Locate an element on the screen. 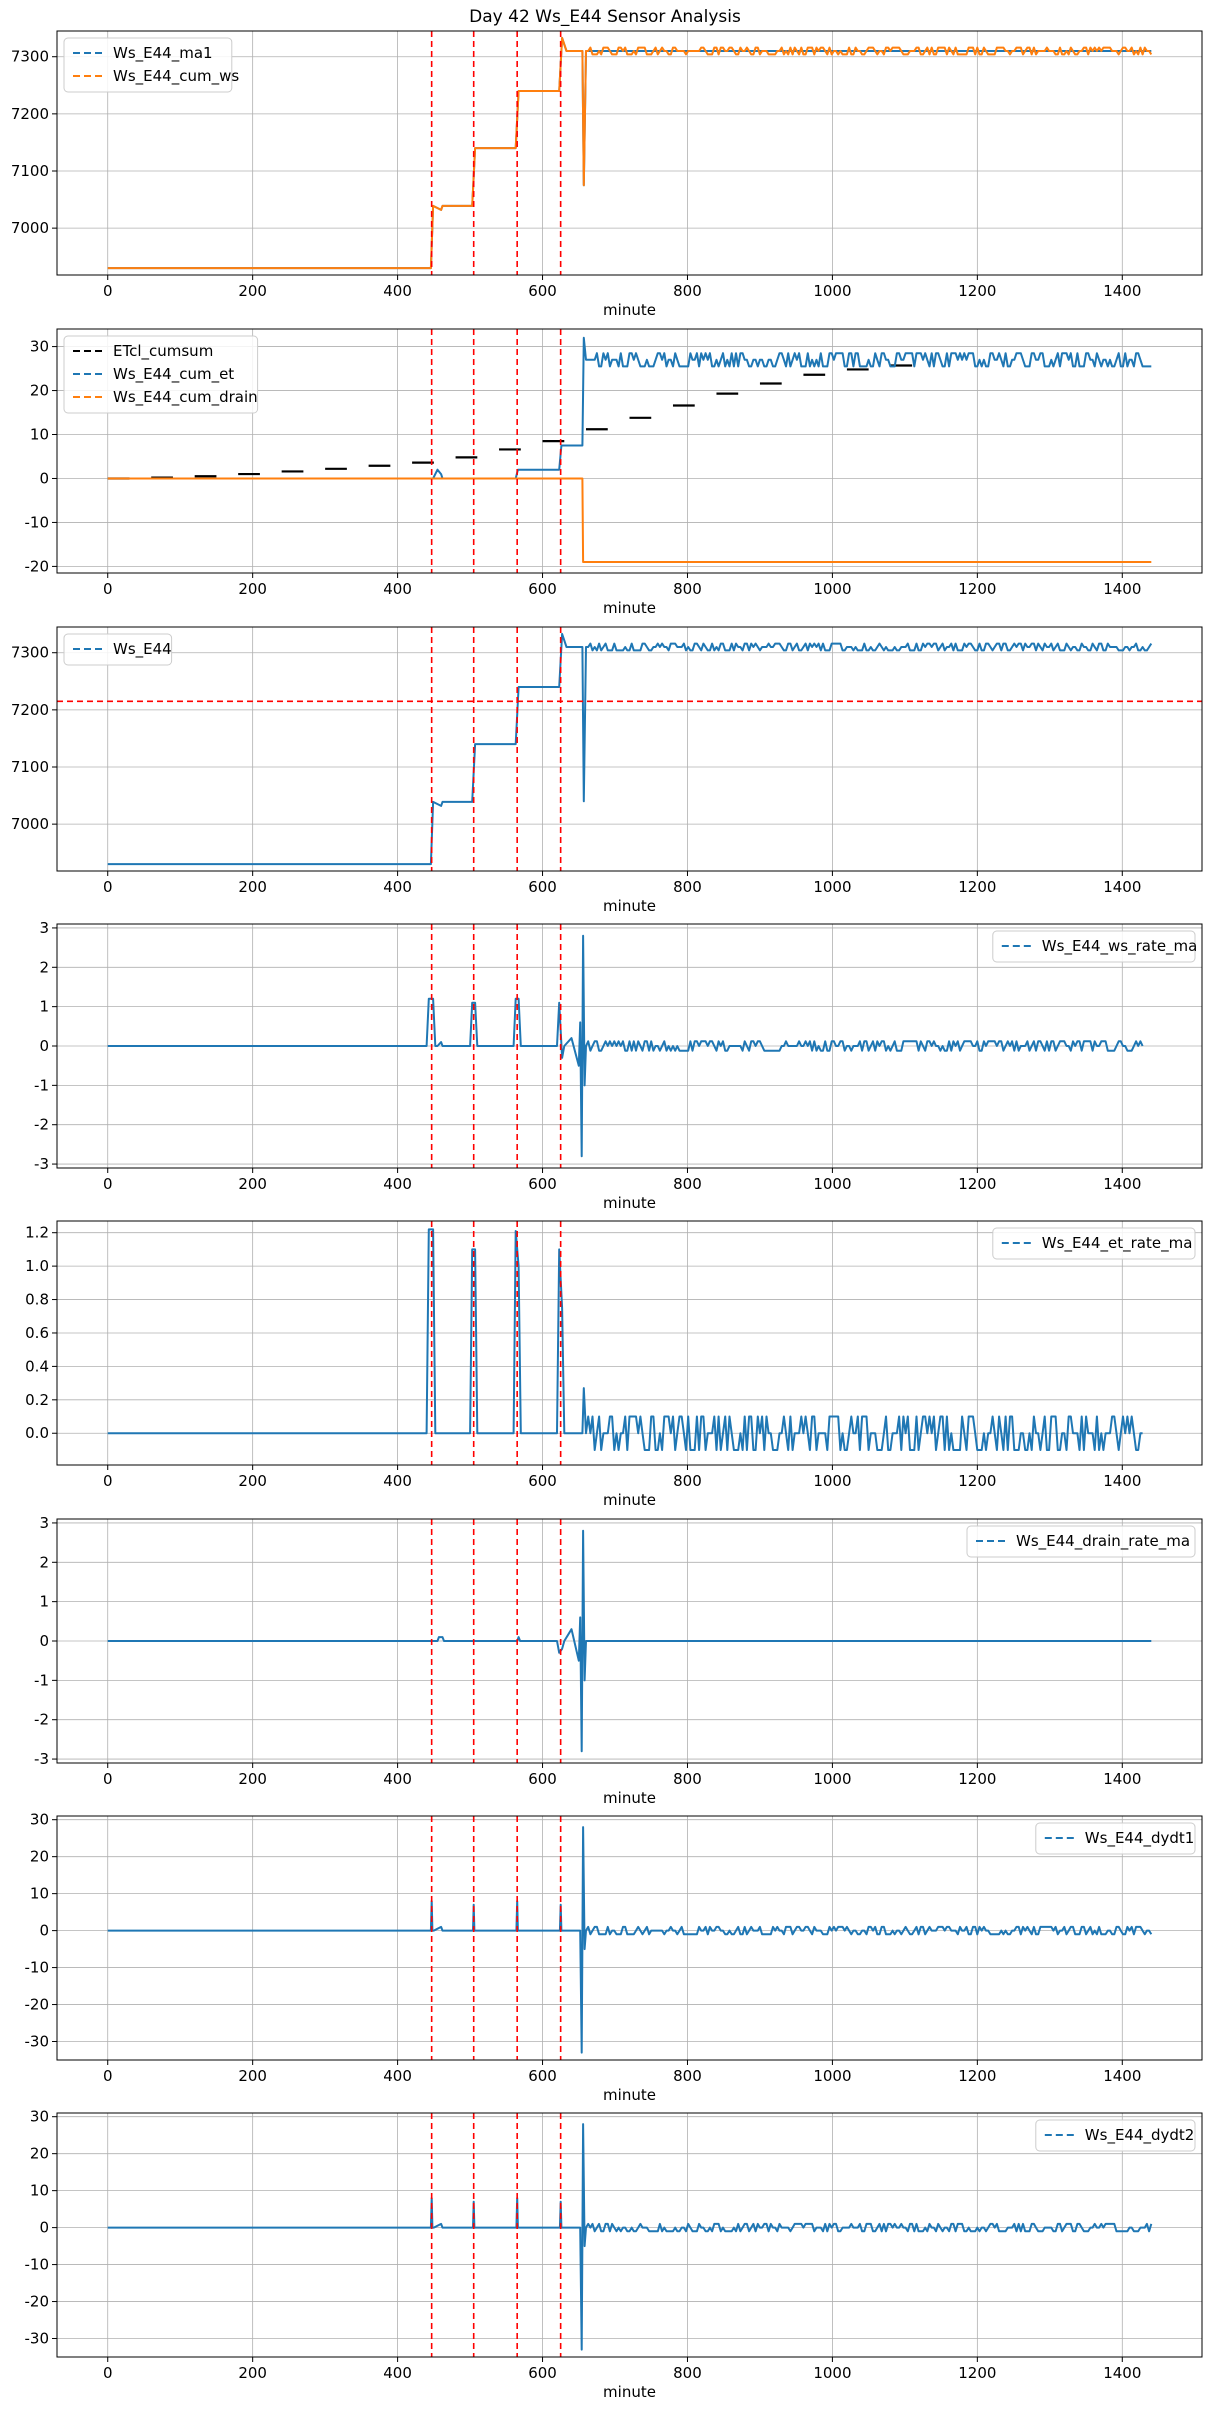 This screenshot has width=1211, height=2411. legend-label: Ws_E44_cum_drain is located at coordinates (185, 397).